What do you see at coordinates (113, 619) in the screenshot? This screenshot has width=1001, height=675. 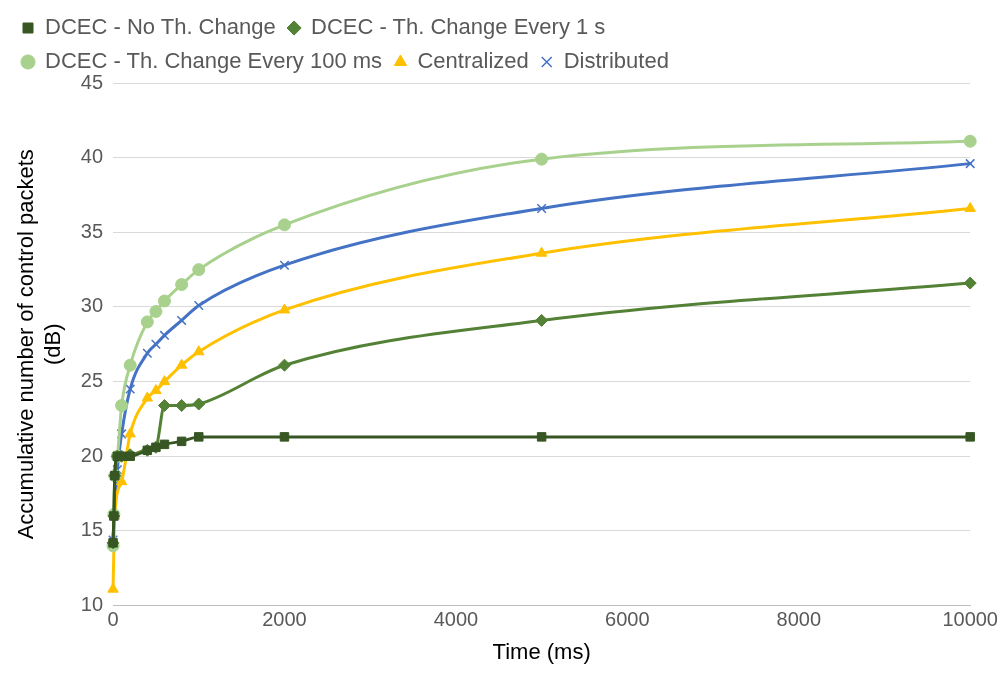 I see `x-tick-label: 0` at bounding box center [113, 619].